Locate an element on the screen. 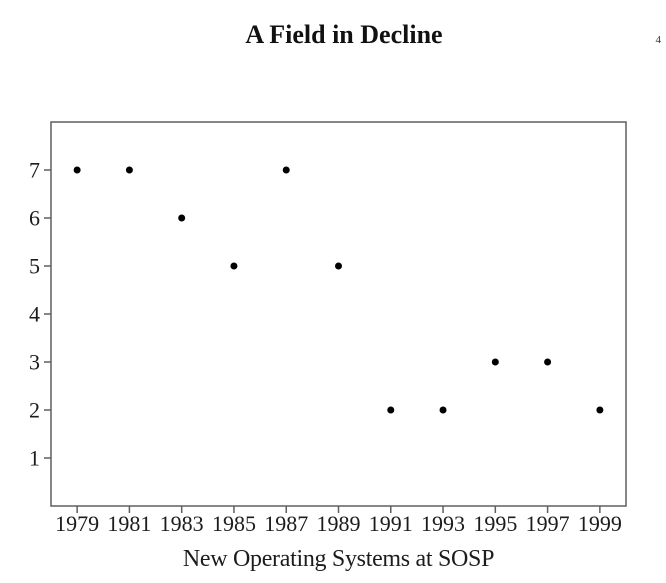 Image resolution: width=666 pixels, height=583 pixels. x-tick-label: 1999 is located at coordinates (600, 523).